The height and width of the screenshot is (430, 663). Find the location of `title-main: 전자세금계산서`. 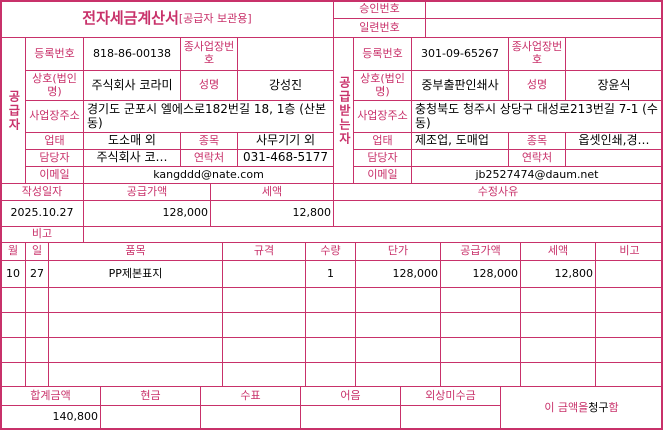

title-main: 전자세금계산서 is located at coordinates (130, 18).